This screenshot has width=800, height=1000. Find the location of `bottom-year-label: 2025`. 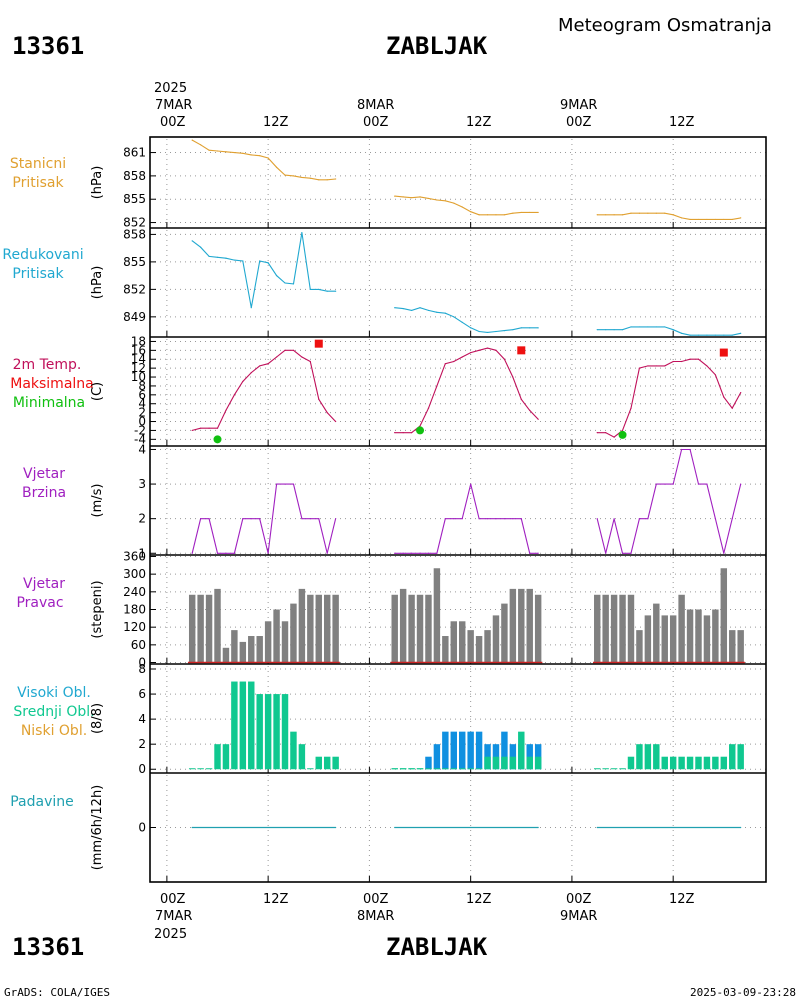

bottom-year-label: 2025 is located at coordinates (170, 934).